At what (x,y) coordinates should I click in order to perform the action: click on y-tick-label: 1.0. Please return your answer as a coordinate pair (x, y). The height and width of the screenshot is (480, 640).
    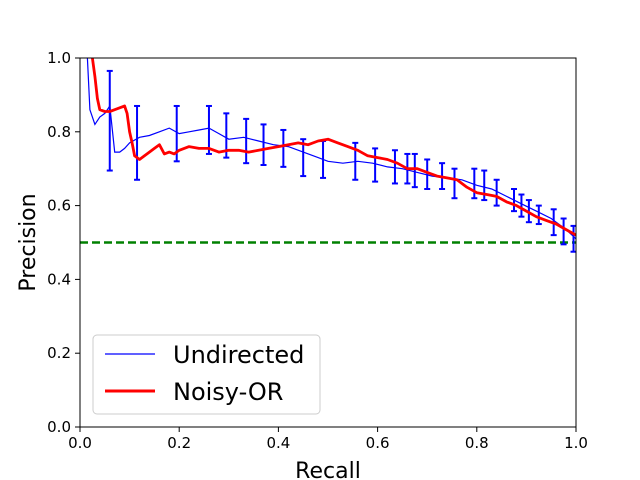
    Looking at the image, I should click on (59, 58).